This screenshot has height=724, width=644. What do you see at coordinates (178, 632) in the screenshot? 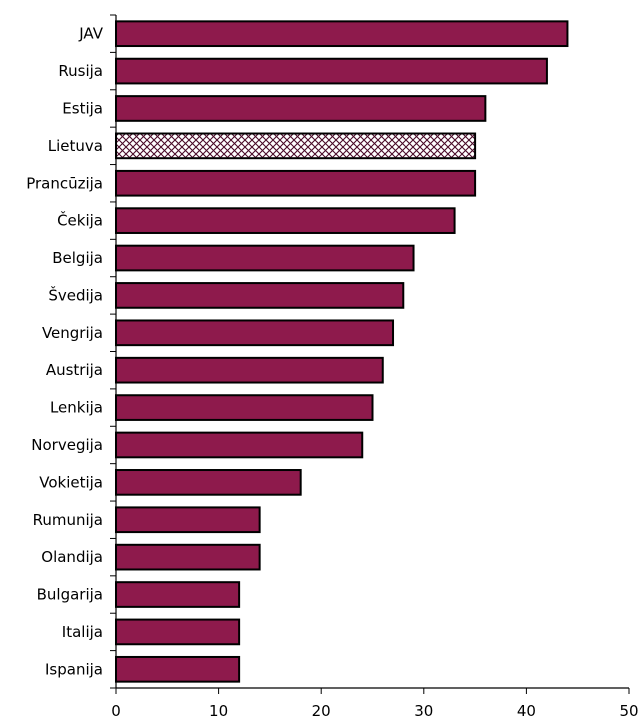
I see `bar-italija` at bounding box center [178, 632].